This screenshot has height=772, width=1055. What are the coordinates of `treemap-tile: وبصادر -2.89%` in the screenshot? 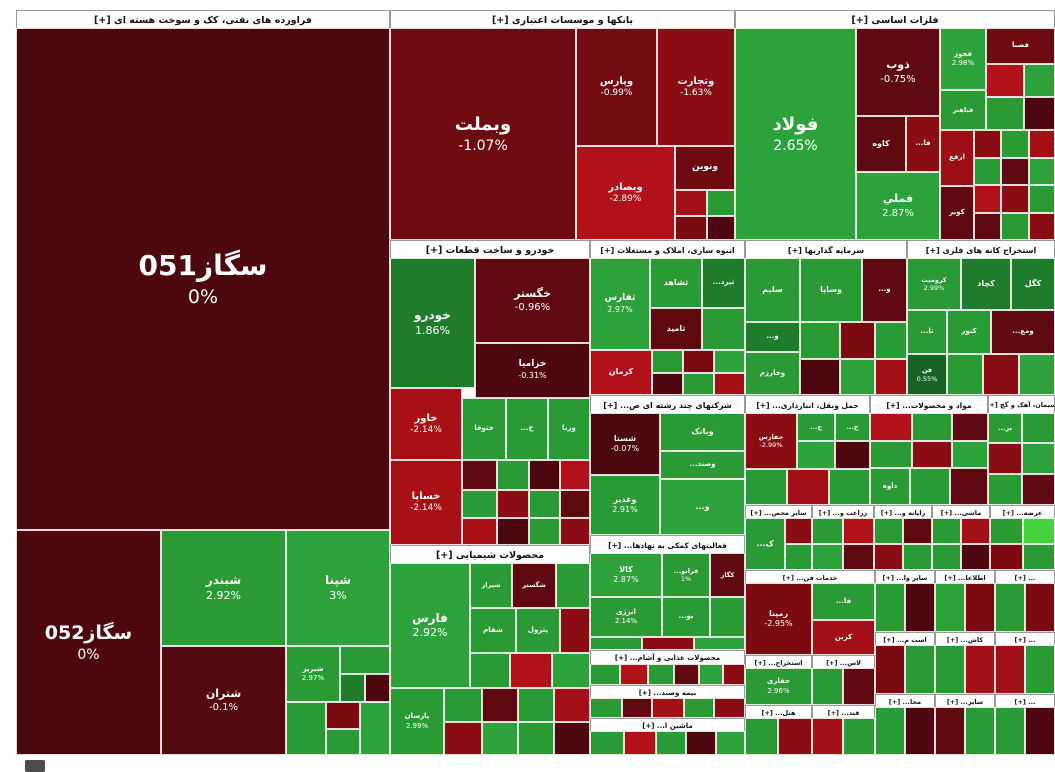 It's located at (625, 193).